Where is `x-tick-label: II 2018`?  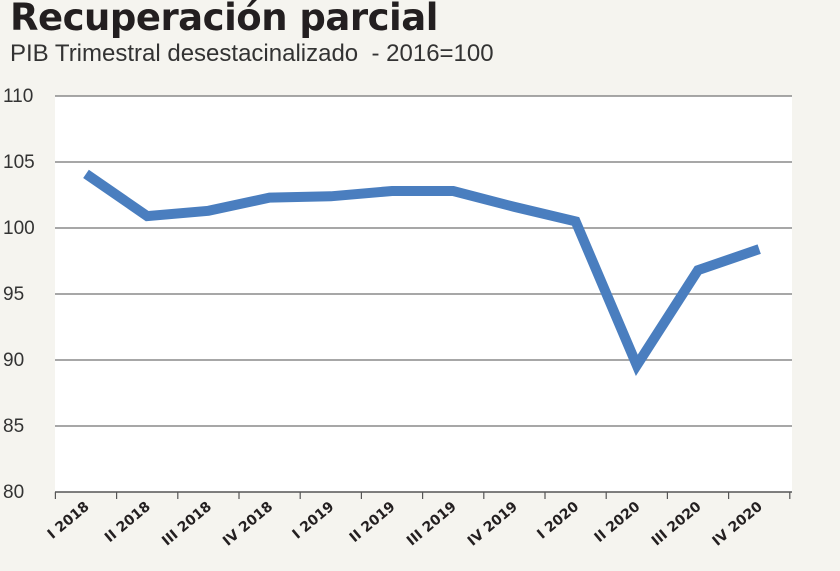
x-tick-label: II 2018 is located at coordinates (128, 522).